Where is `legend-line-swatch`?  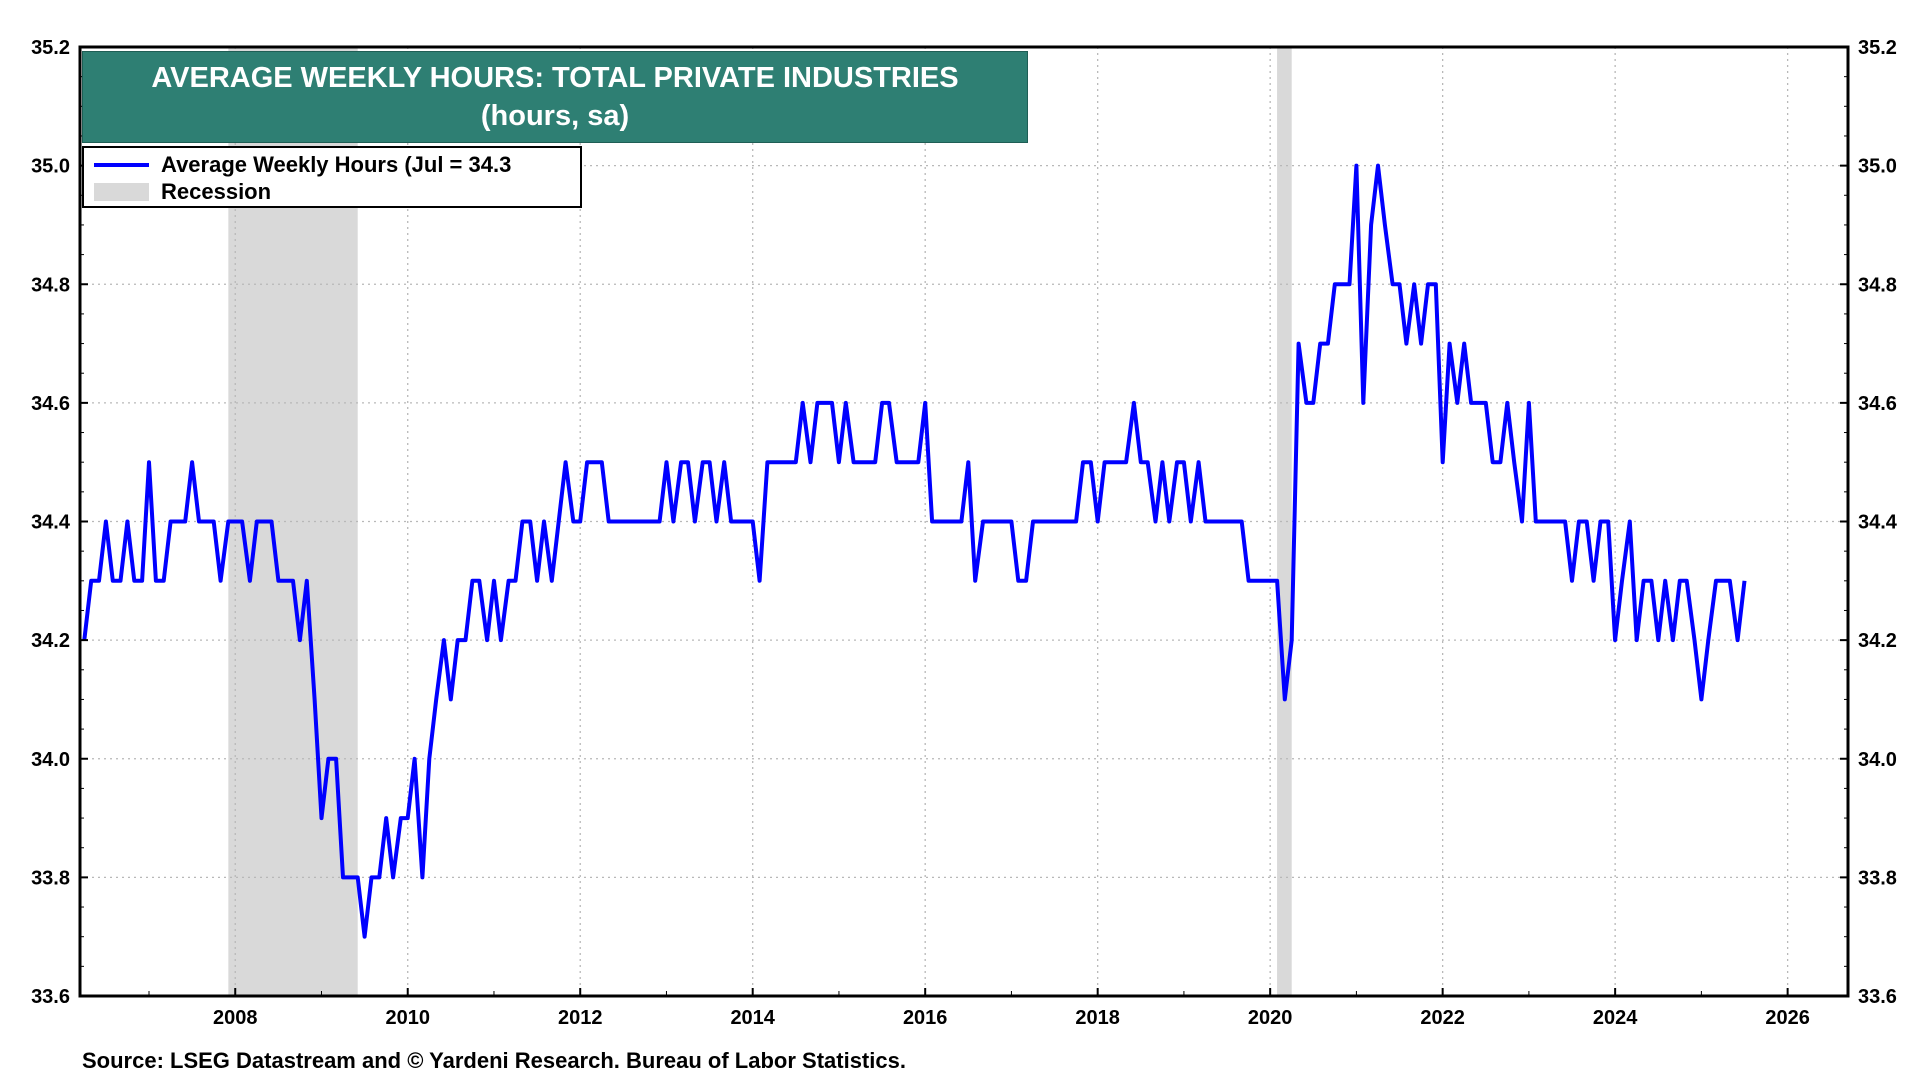 legend-line-swatch is located at coordinates (121, 165).